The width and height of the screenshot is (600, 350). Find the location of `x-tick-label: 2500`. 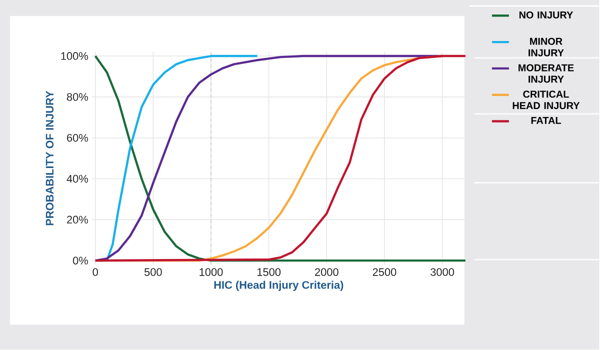

x-tick-label: 2500 is located at coordinates (384, 272).